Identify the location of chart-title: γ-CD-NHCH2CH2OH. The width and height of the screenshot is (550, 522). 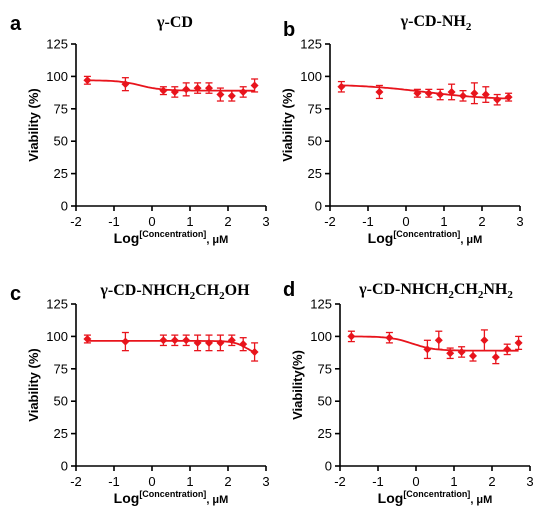
(174, 292).